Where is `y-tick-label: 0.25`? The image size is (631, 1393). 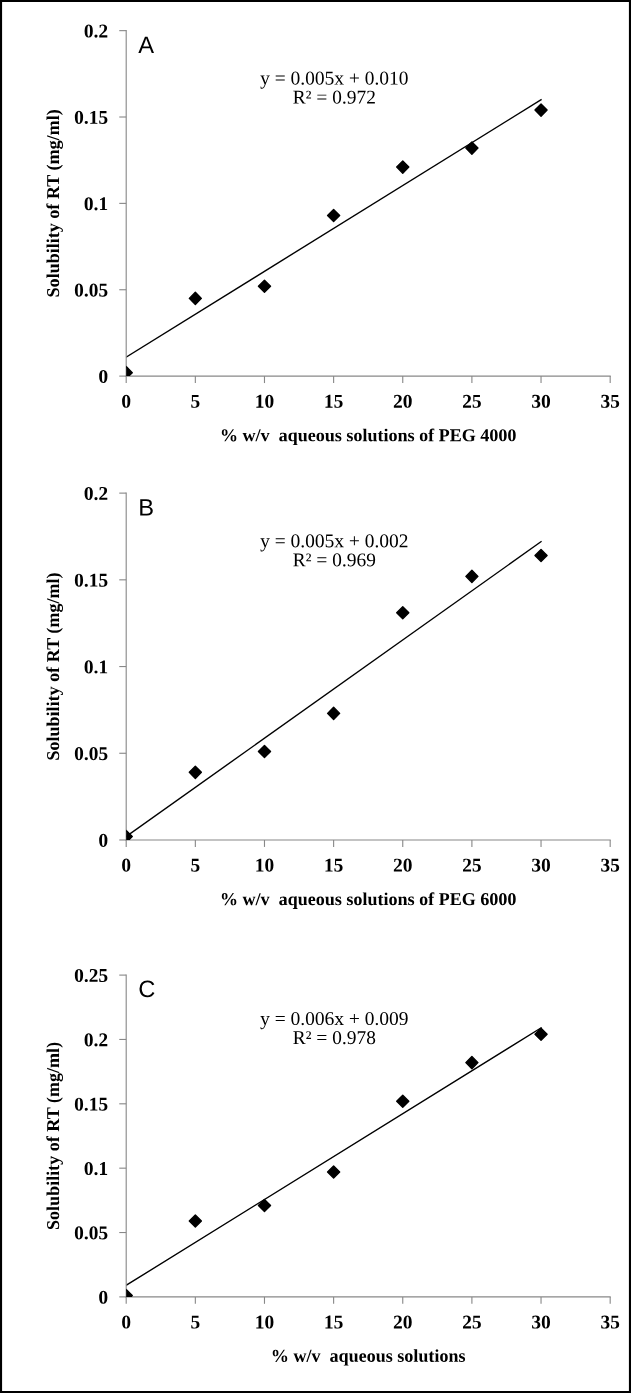
y-tick-label: 0.25 is located at coordinates (91, 975).